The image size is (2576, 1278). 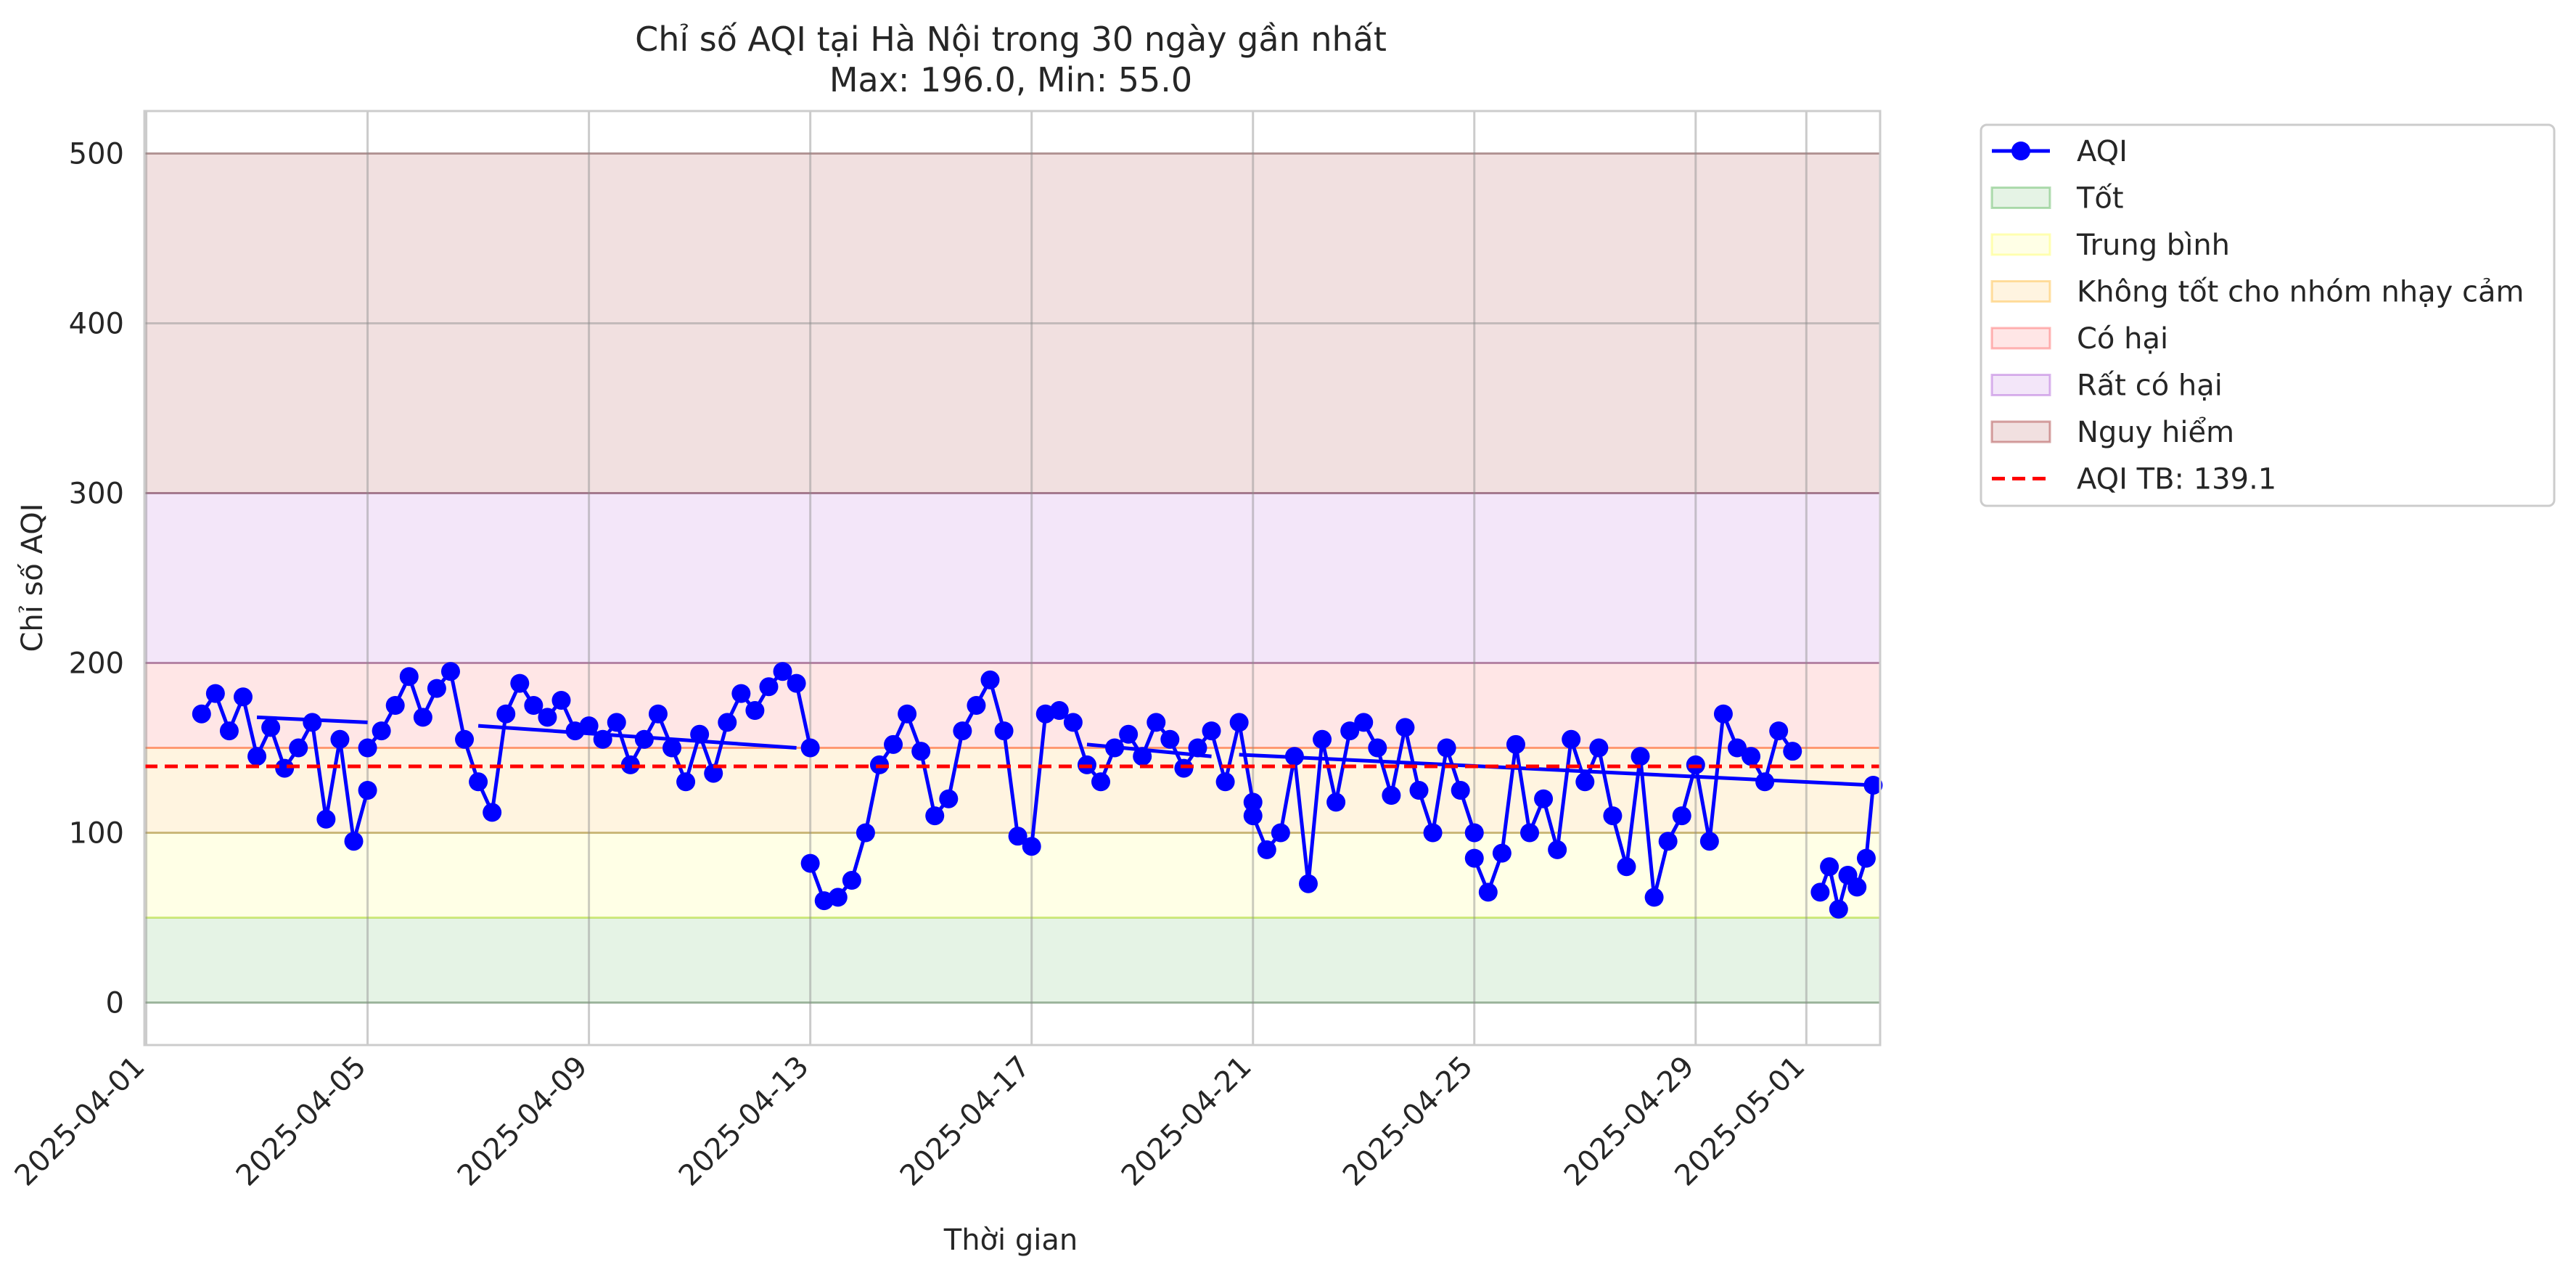 What do you see at coordinates (2150, 386) in the screenshot?
I see `legend-label: Rất có hại` at bounding box center [2150, 386].